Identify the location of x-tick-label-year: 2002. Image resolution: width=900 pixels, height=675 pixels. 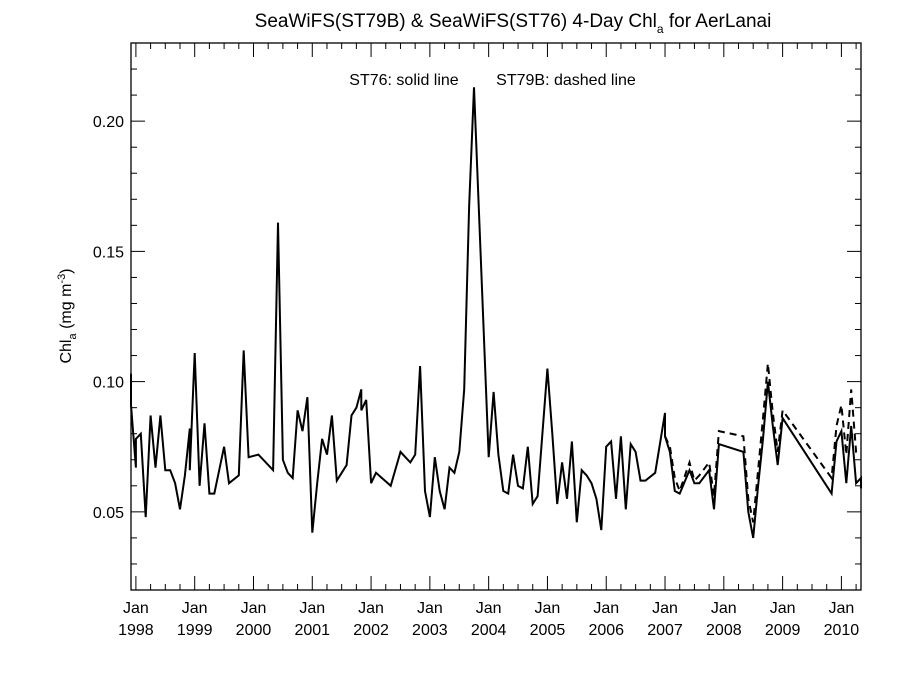
(371, 630).